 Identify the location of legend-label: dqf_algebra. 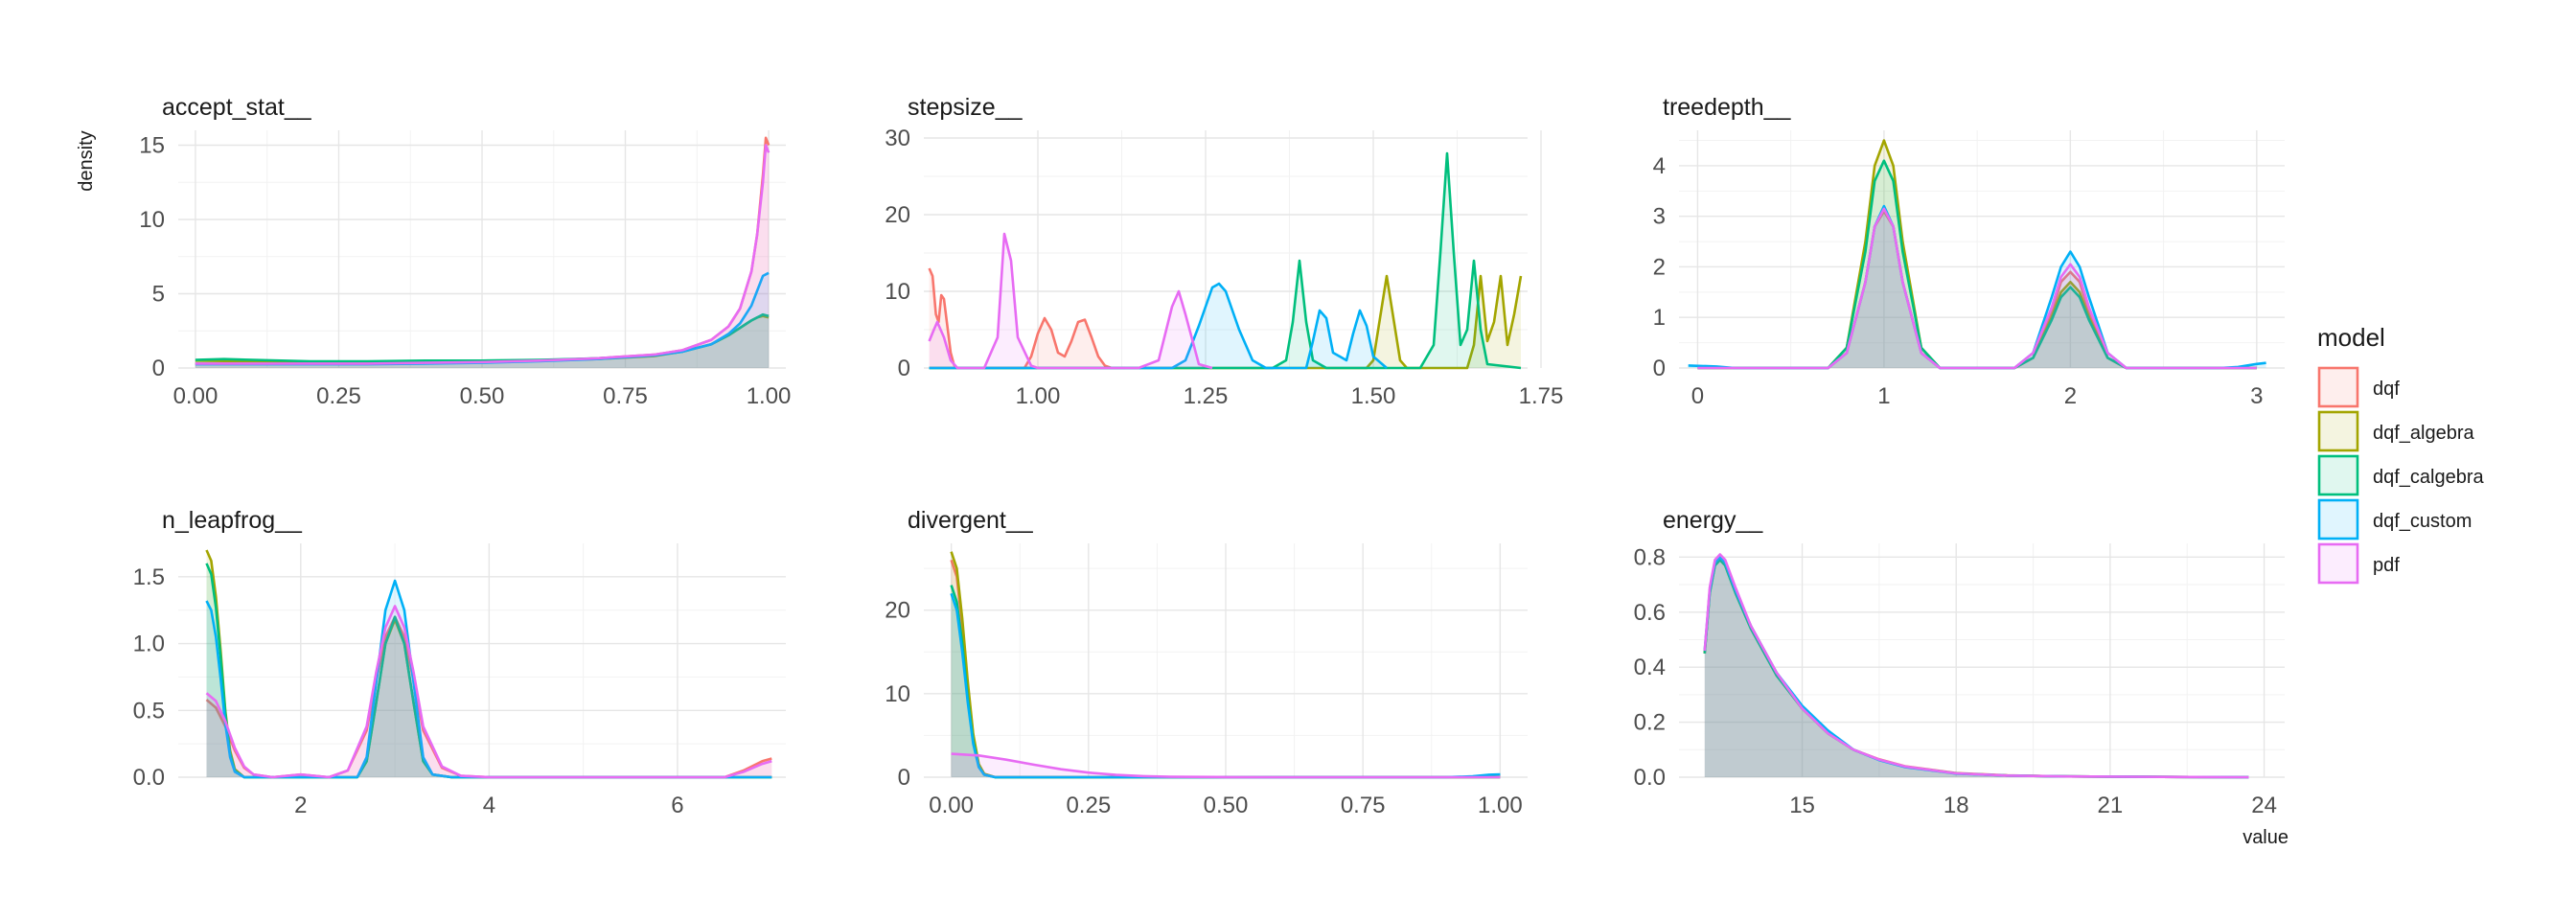
(2424, 433).